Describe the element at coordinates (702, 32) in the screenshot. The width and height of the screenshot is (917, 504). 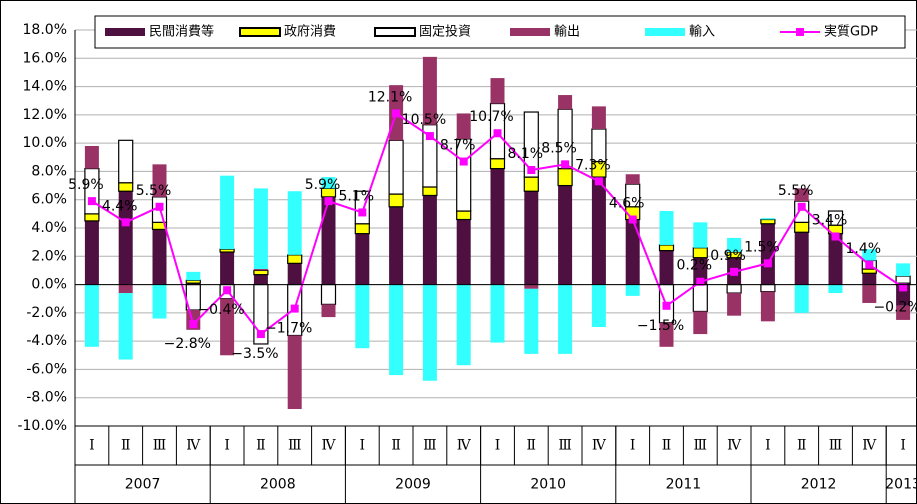
I see `legend-label: 輸入` at that location.